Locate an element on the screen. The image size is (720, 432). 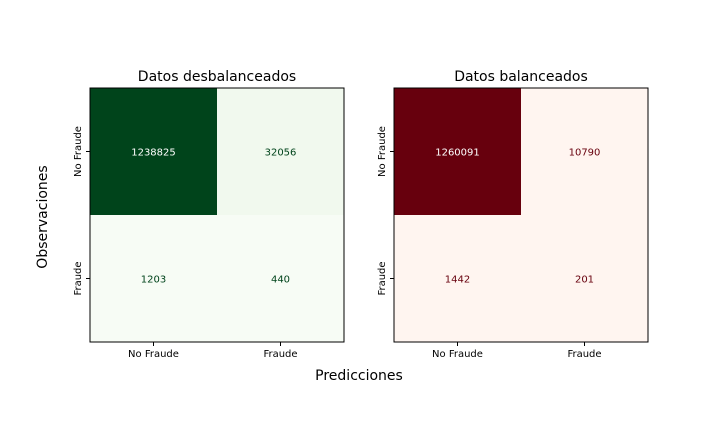
cell-value-label: 1260091 is located at coordinates (457, 153).